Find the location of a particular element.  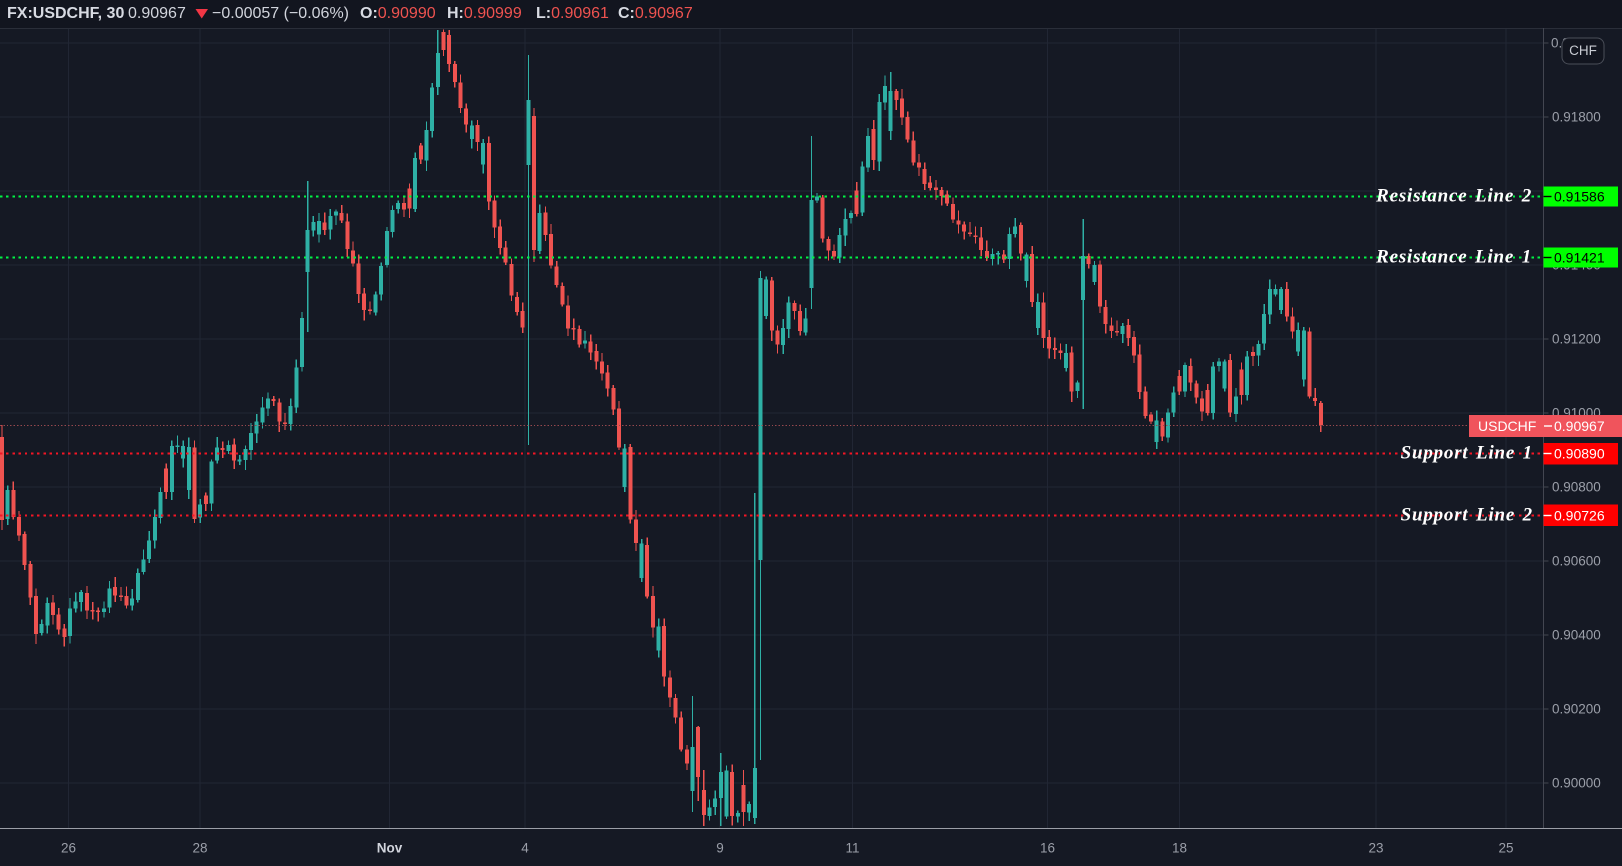

svg-text: 23 is located at coordinates (1375, 848).